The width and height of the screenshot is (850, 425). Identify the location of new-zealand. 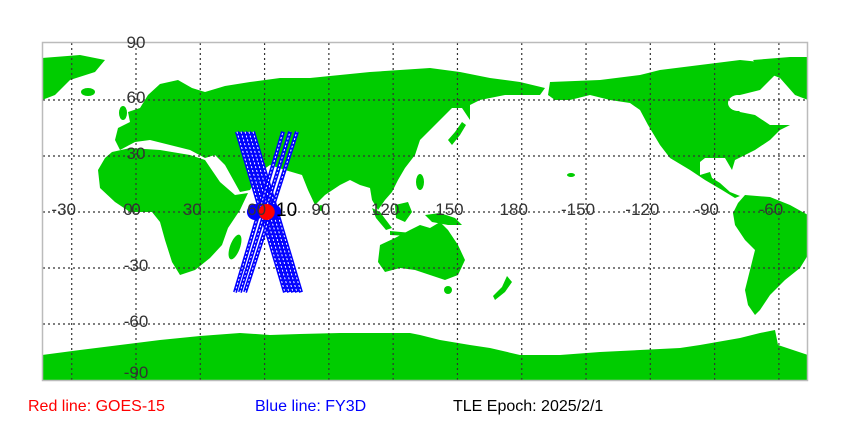
(502, 288).